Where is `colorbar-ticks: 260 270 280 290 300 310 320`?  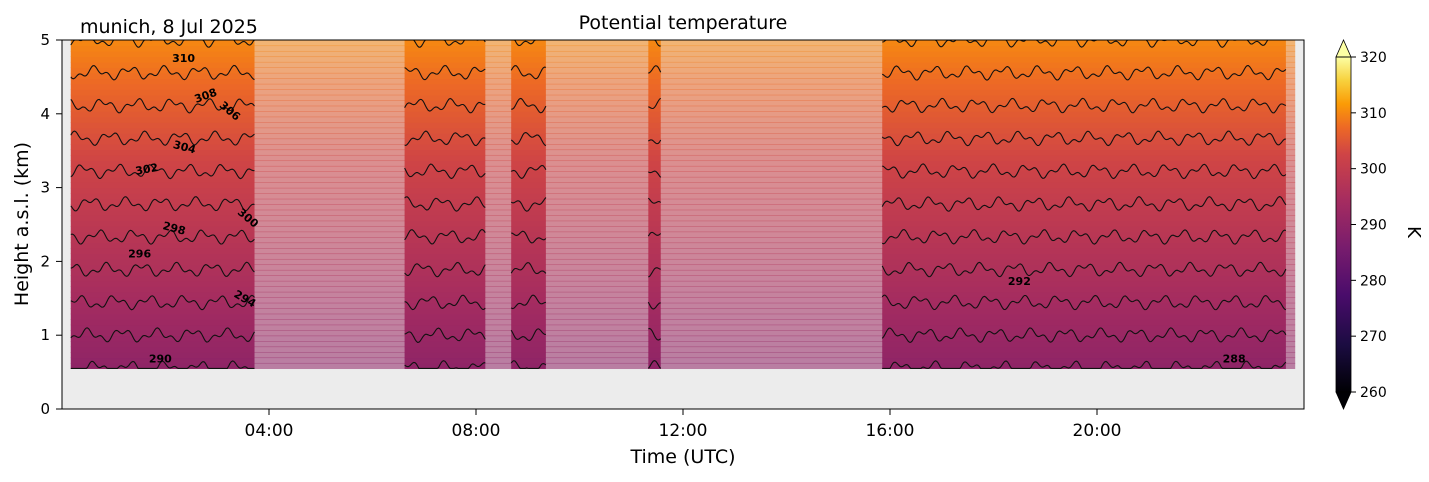
colorbar-ticks: 260 270 280 290 300 310 320 is located at coordinates (1369, 225).